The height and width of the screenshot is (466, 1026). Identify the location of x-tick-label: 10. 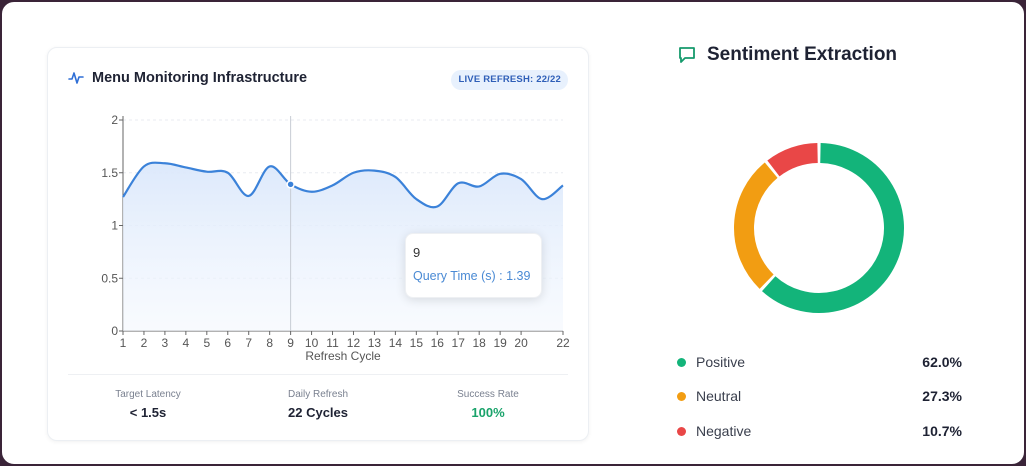
(312, 343).